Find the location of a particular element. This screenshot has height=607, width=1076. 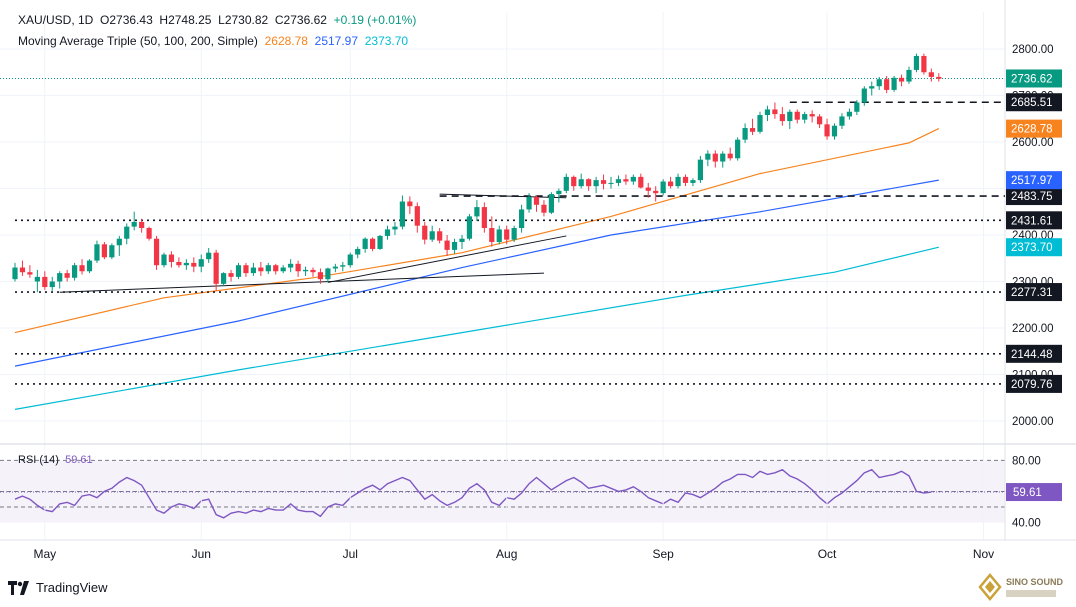

level-label: 2277.31 is located at coordinates (1032, 293).